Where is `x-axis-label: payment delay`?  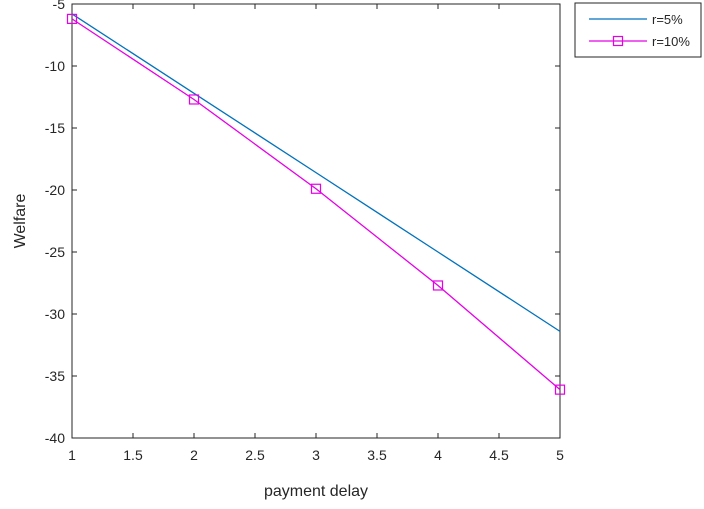
x-axis-label: payment delay is located at coordinates (316, 491).